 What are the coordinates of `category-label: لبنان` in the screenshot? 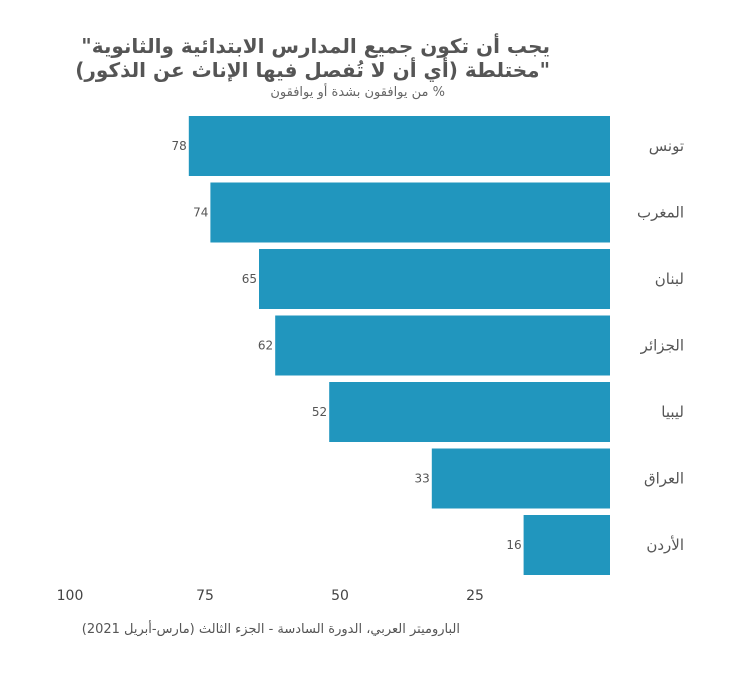 It's located at (669, 279).